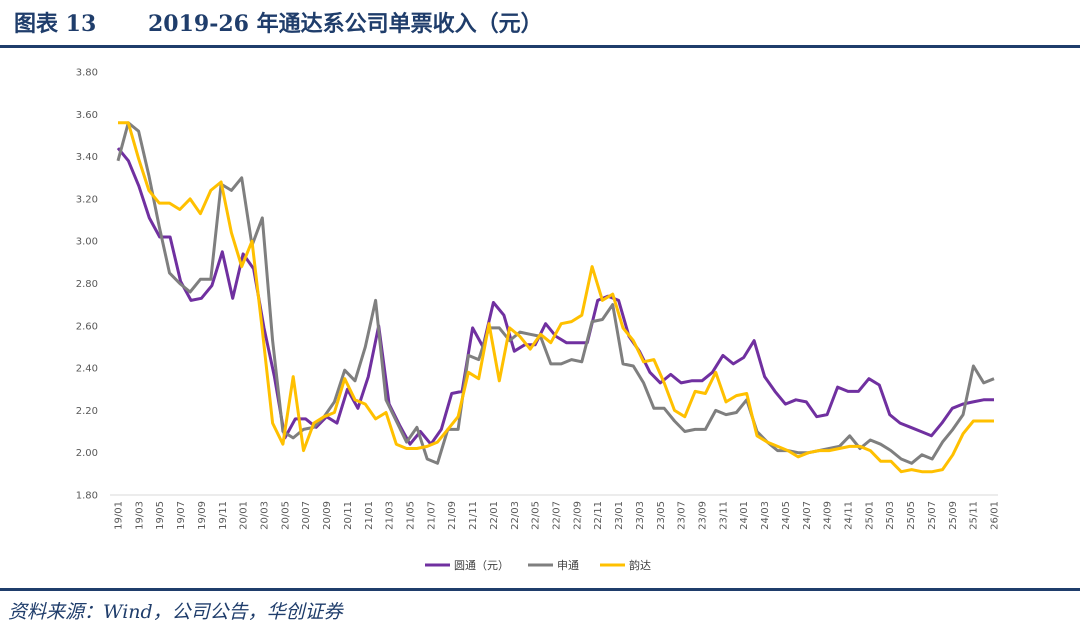 The width and height of the screenshot is (1080, 631). Describe the element at coordinates (723, 515) in the screenshot. I see `x-tick-label: 23/11` at that location.